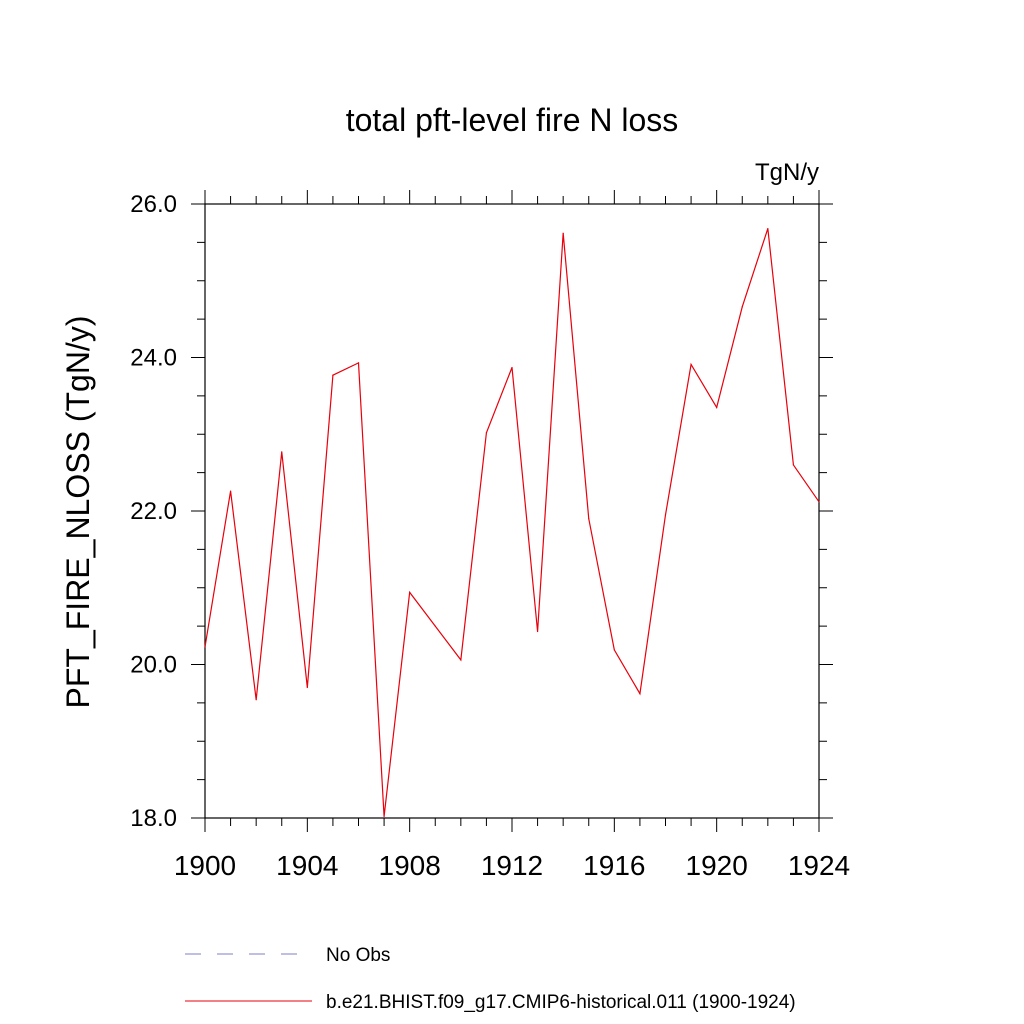 The width and height of the screenshot is (1024, 1024). What do you see at coordinates (512, 120) in the screenshot?
I see `chart-title: total pft-level fire N loss` at bounding box center [512, 120].